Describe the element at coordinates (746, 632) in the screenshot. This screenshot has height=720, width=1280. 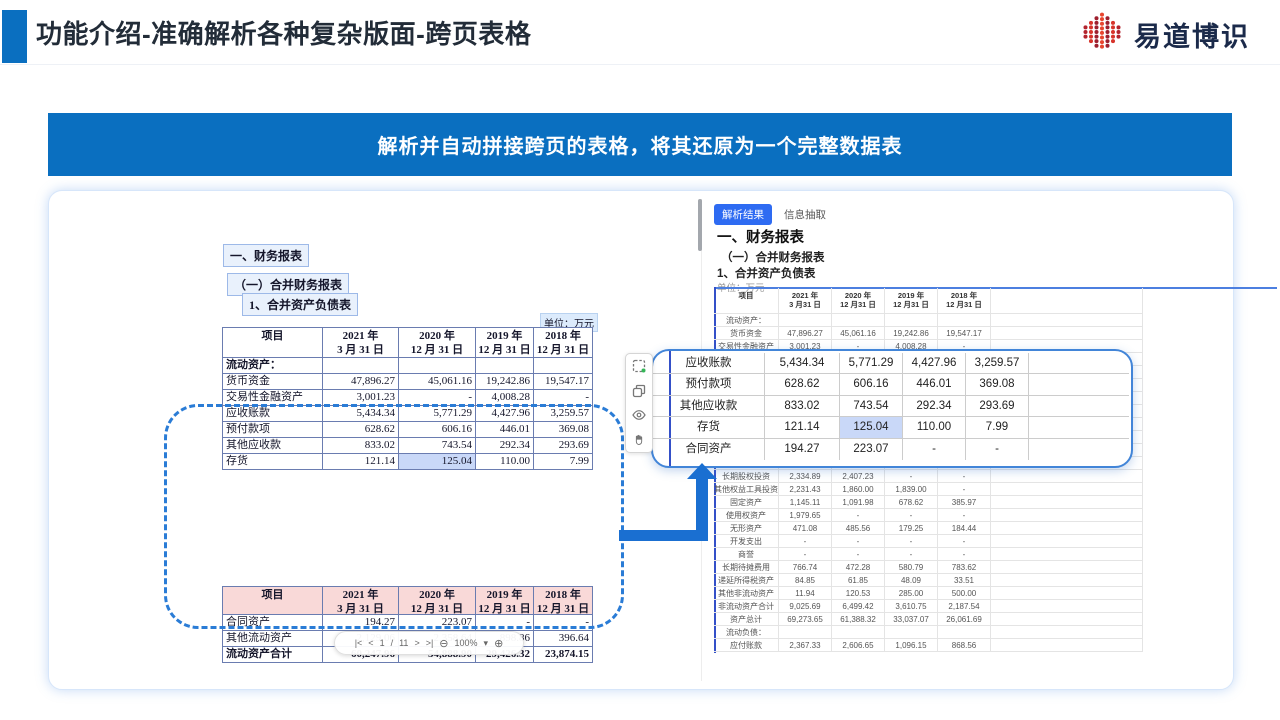
I see `table-cell: 流动负债：` at that location.